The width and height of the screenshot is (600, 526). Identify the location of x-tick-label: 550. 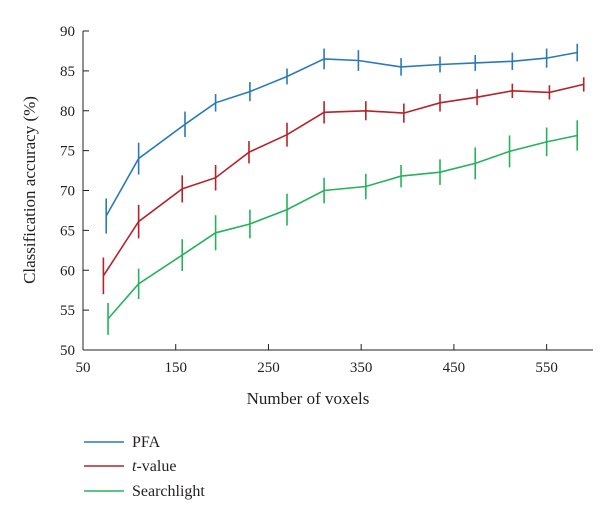
(546, 368).